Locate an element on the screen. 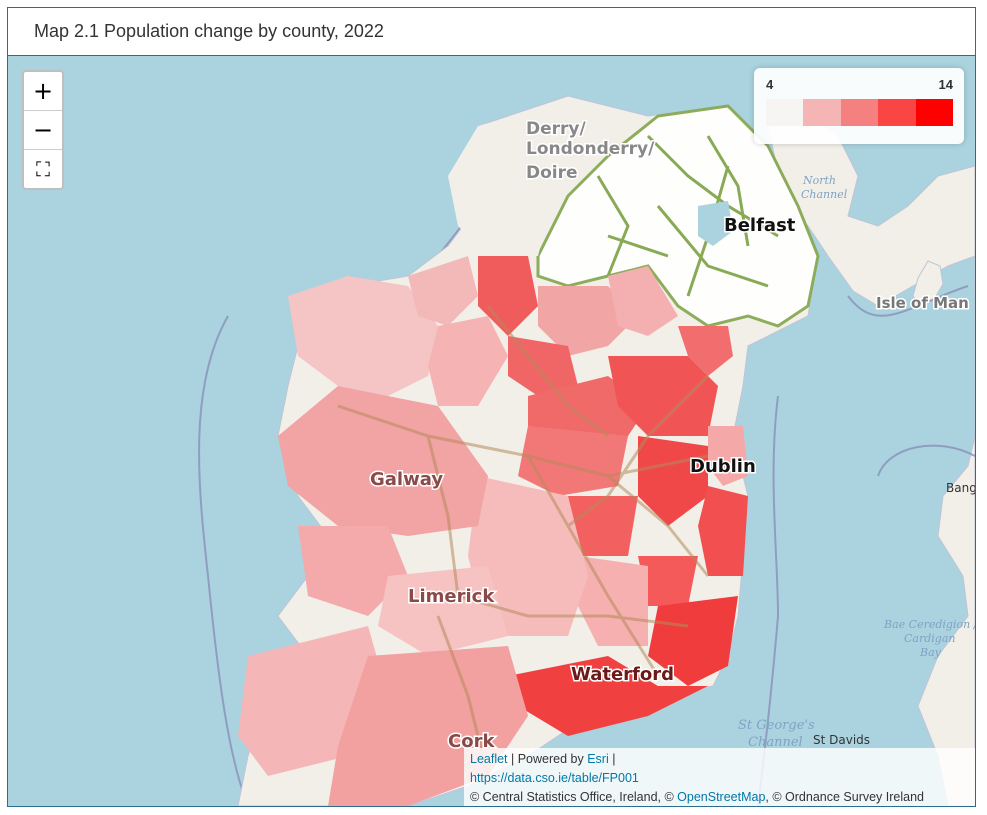 This screenshot has width=987, height=815. legend-min: 4 is located at coordinates (770, 84).